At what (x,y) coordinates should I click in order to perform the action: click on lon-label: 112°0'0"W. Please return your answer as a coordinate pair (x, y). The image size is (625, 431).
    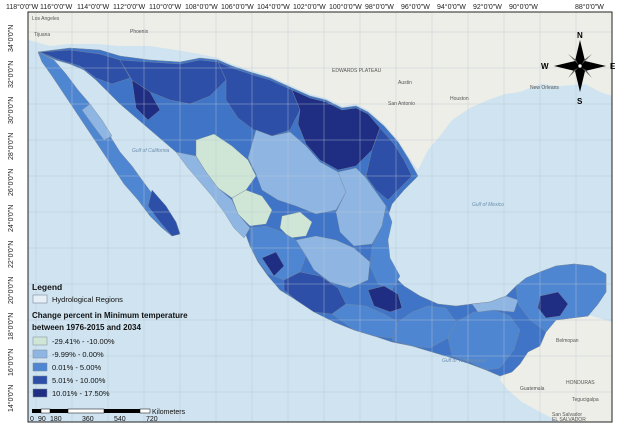
    Looking at the image, I should click on (129, 7).